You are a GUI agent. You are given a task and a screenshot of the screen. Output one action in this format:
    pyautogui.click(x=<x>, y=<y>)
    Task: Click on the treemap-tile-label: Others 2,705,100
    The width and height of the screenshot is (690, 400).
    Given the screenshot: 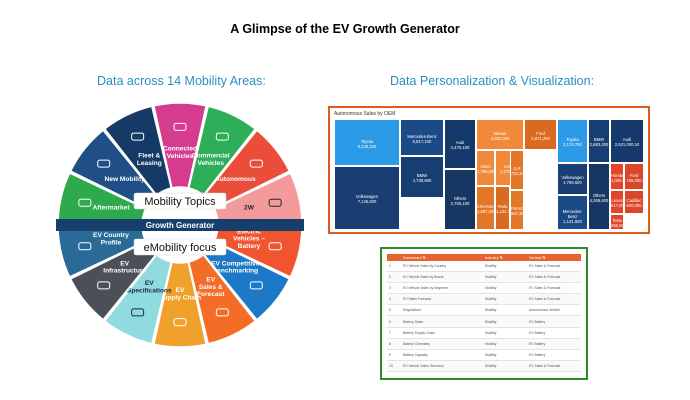 What is the action you would take?
    pyautogui.click(x=460, y=200)
    